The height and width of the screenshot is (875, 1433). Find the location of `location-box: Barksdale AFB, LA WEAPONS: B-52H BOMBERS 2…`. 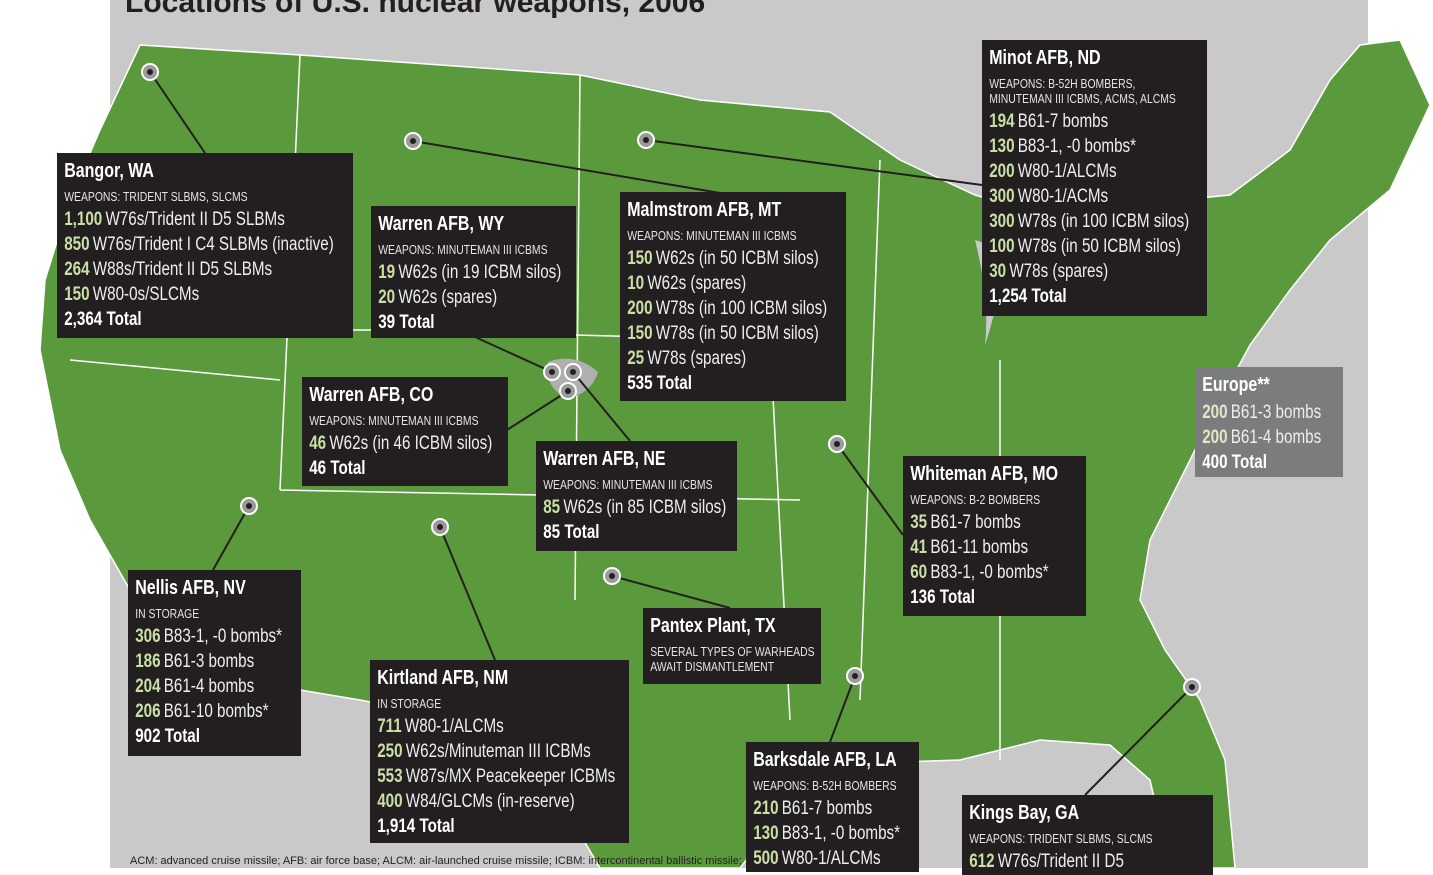

location-box: Barksdale AFB, LA WEAPONS: B-52H BOMBERS 2… is located at coordinates (832, 807).